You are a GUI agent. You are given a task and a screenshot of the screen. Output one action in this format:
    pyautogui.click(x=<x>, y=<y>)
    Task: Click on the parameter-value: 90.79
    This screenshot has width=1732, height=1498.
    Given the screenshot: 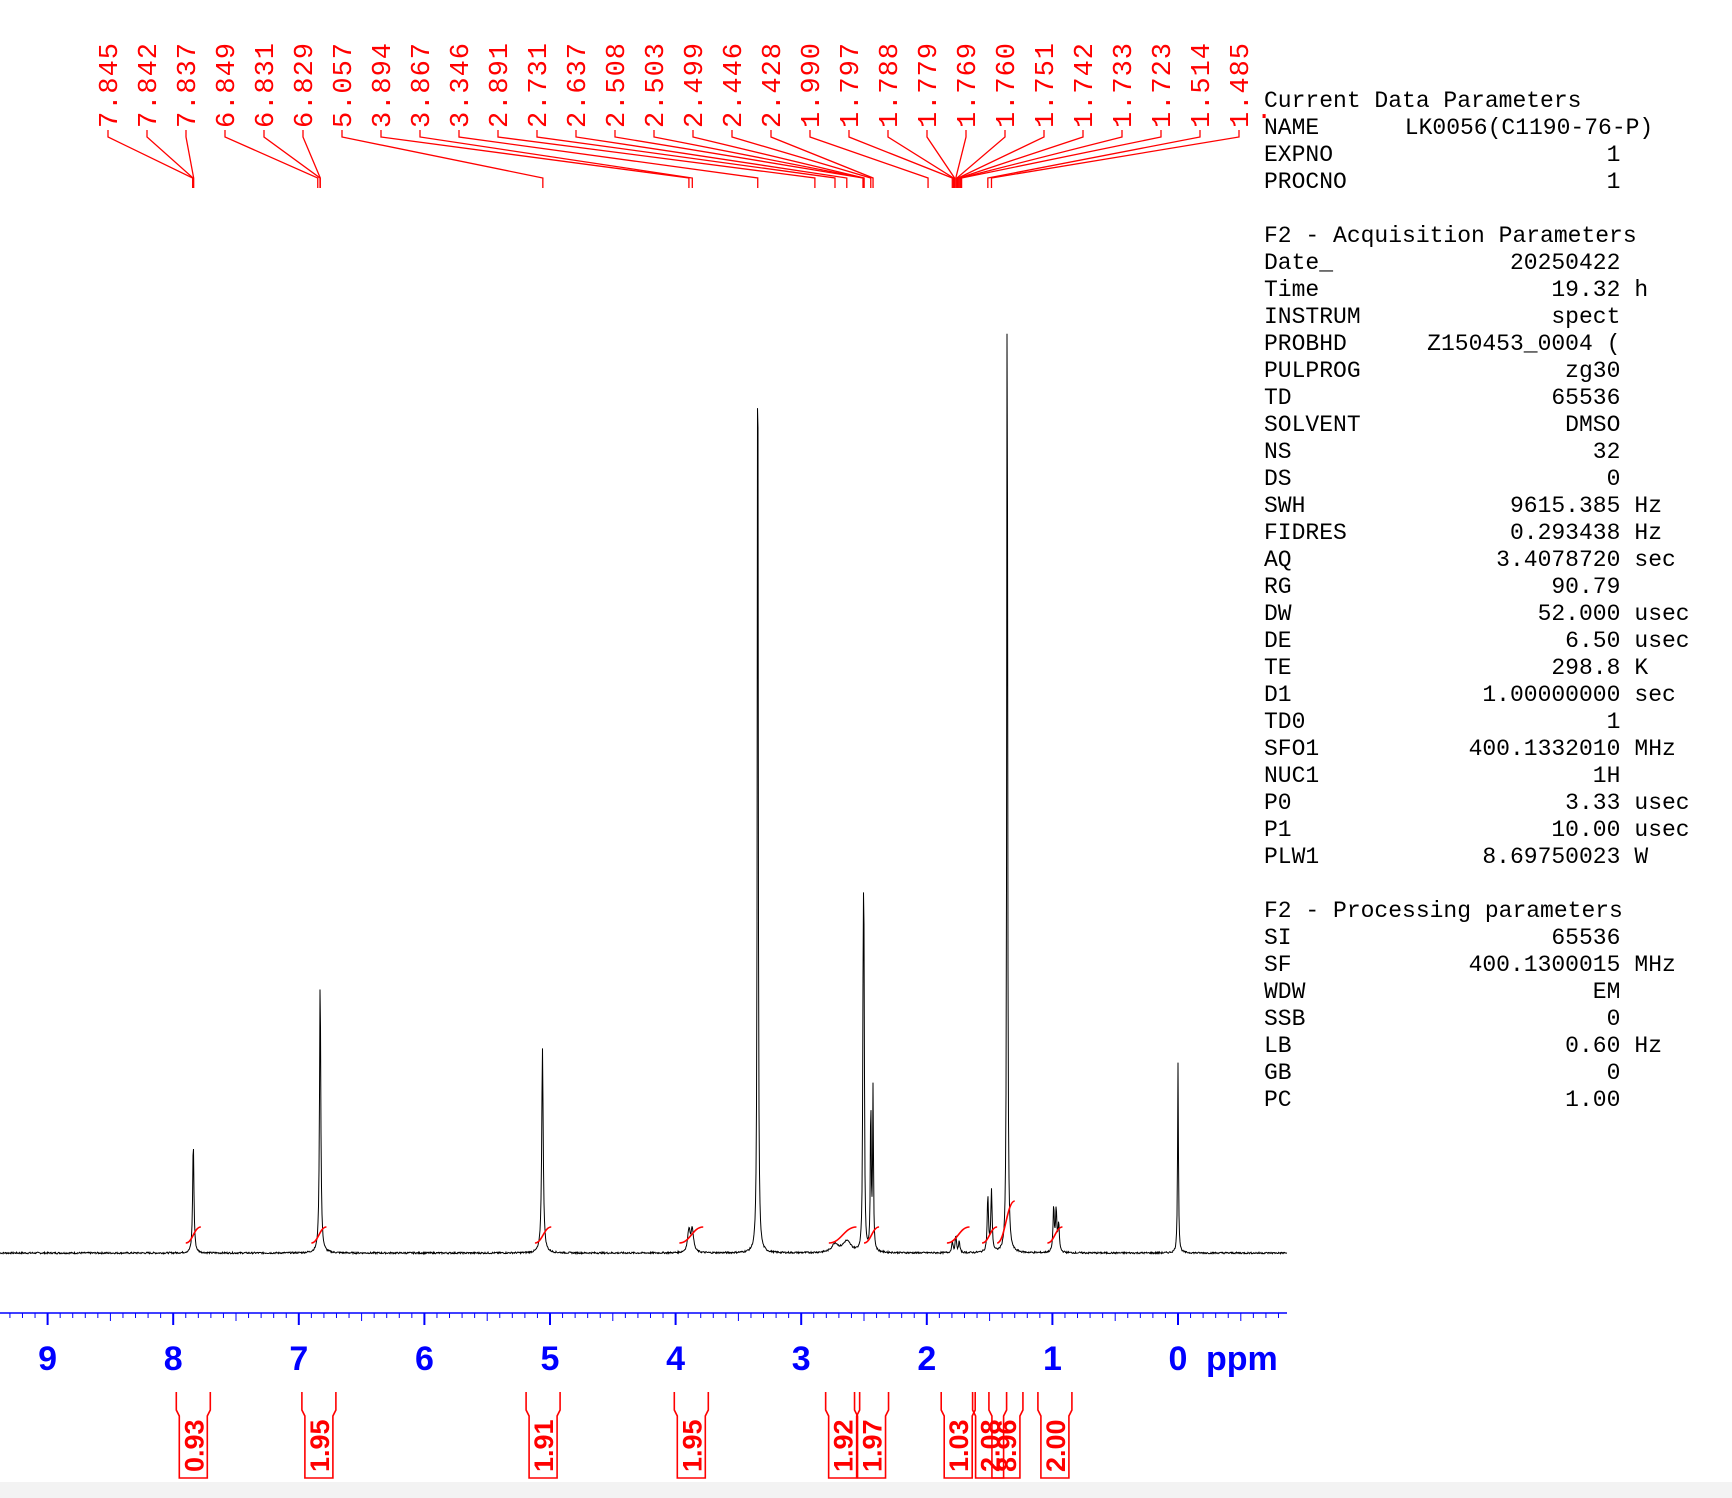 What is the action you would take?
    pyautogui.click(x=1586, y=587)
    